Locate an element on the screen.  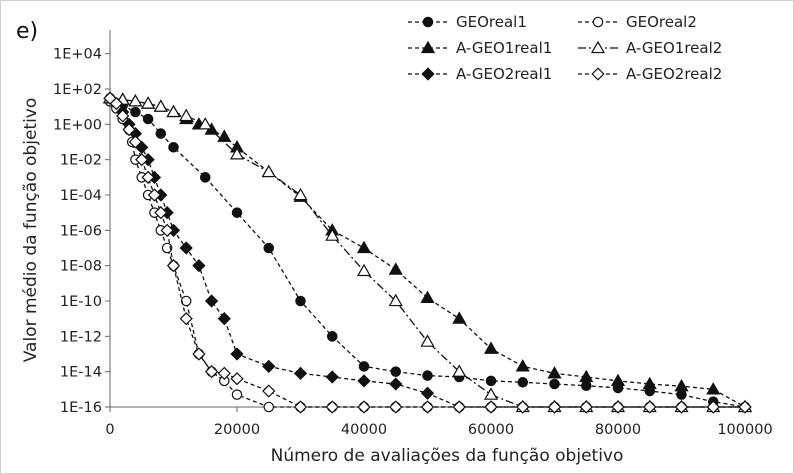
x-tick-label: 60000 is located at coordinates (491, 430).